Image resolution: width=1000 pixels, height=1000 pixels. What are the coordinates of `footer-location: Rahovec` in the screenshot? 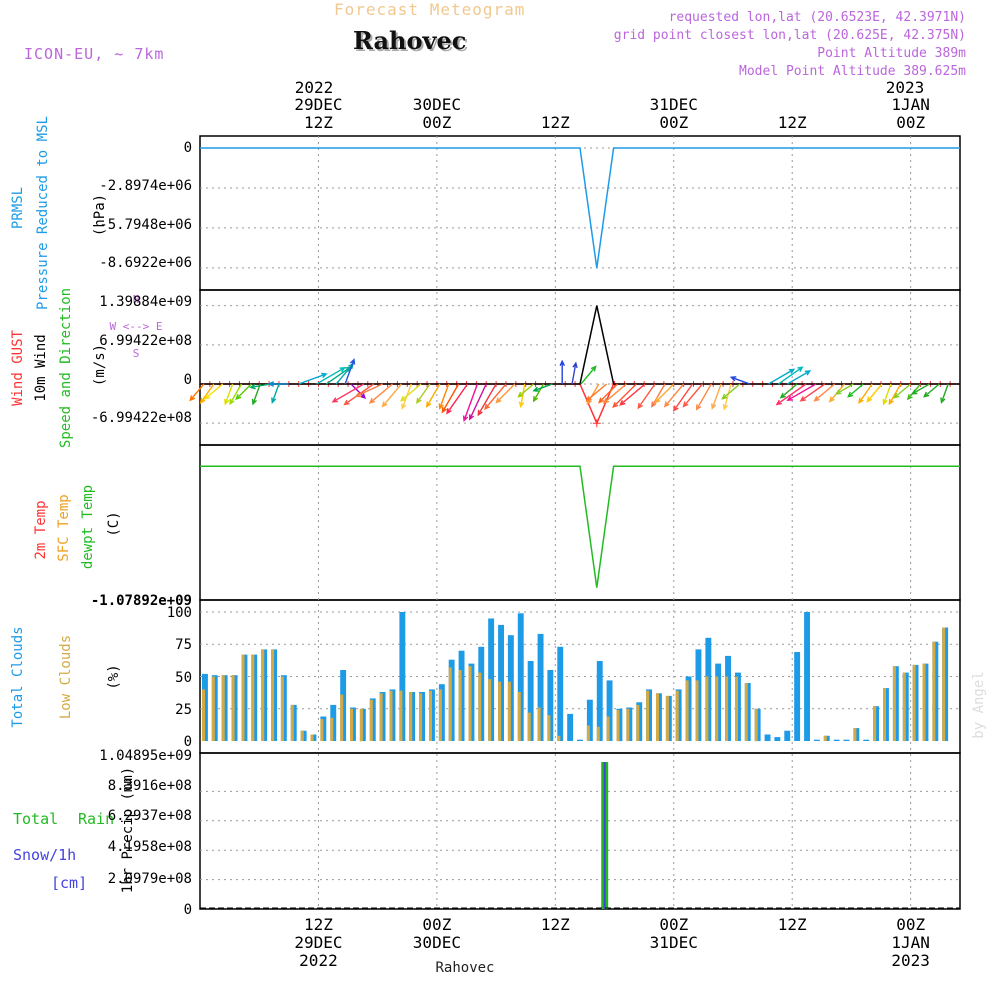 It's located at (464, 968).